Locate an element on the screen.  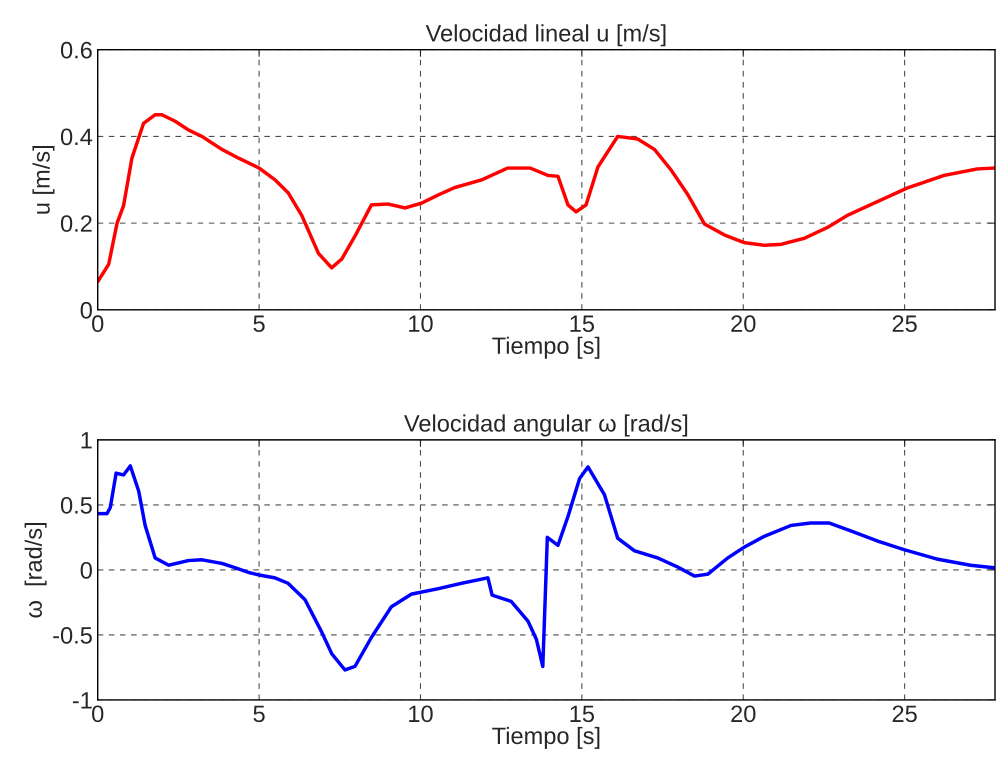
y-tick-label: -1 is located at coordinates (82, 700).